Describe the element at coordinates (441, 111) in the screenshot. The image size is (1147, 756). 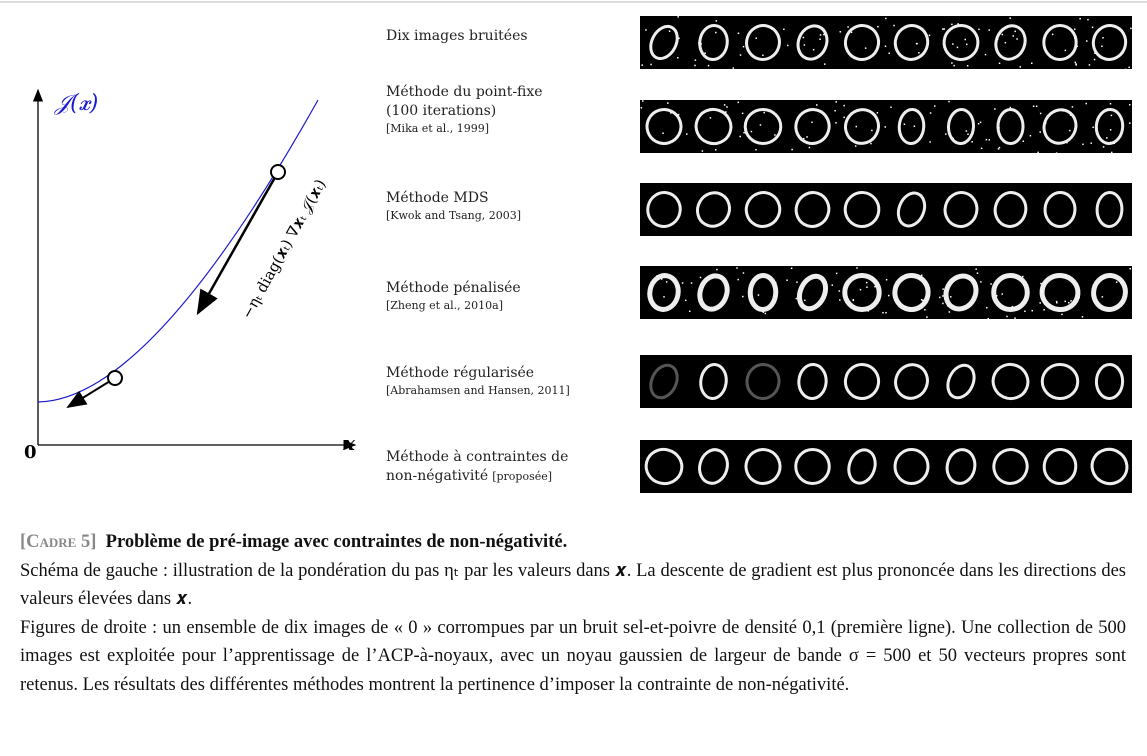
I see `row-label-line: (100 iterations)` at that location.